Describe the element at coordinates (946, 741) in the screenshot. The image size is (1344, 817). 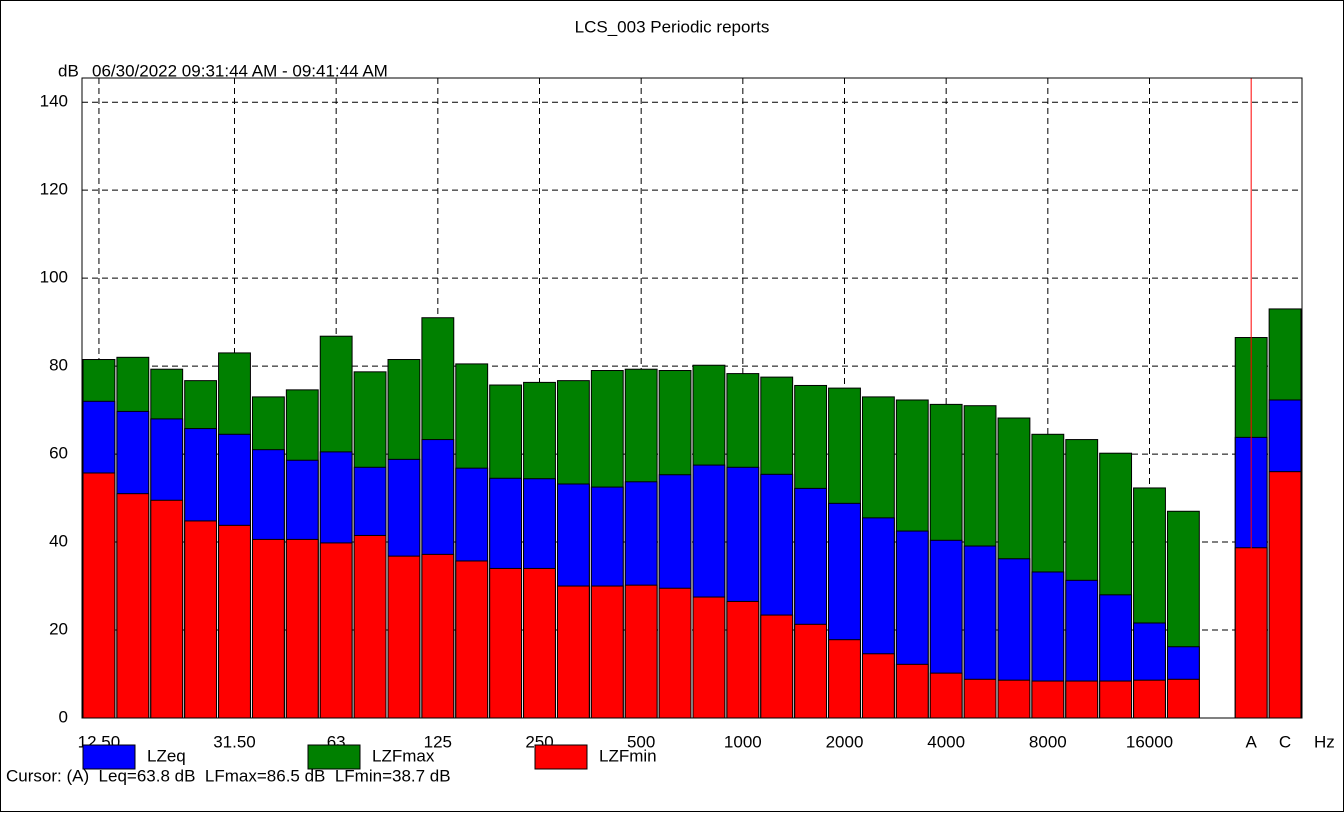
I see `x-tick-label: 4000` at that location.